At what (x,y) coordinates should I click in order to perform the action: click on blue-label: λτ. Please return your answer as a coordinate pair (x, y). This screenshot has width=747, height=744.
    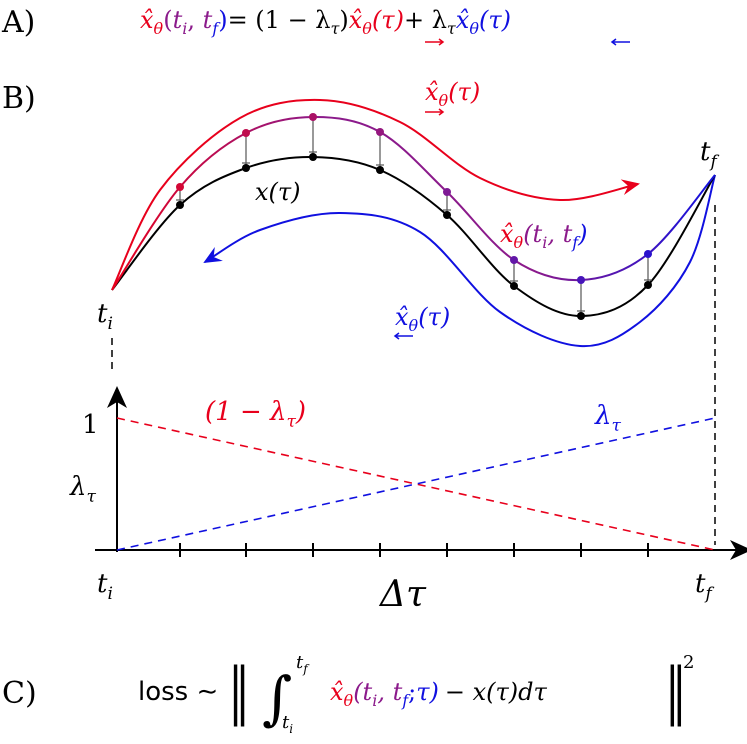
    Looking at the image, I should click on (607, 418).